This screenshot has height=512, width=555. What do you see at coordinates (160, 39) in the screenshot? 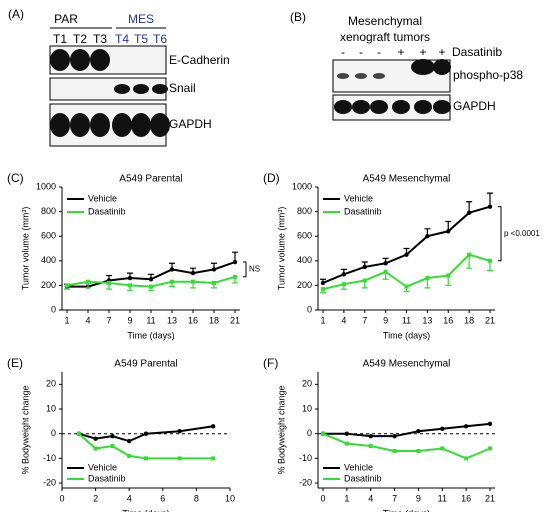
I see `lane-label: T6` at bounding box center [160, 39].